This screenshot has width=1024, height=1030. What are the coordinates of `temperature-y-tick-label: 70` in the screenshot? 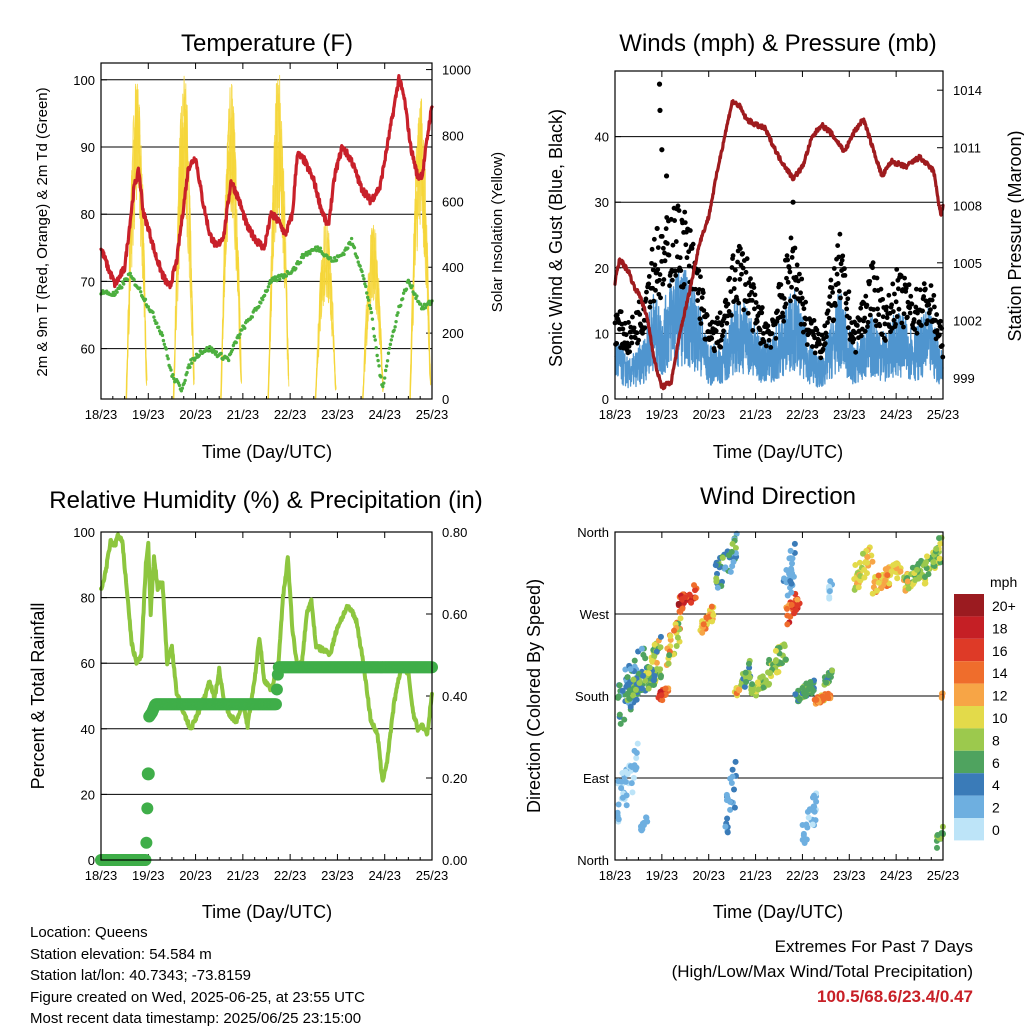 It's located at (88, 281).